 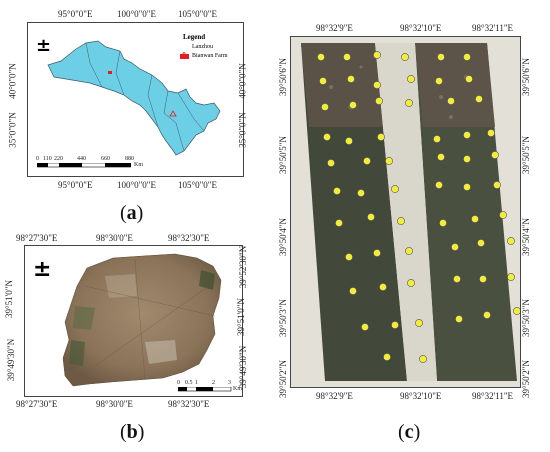 What do you see at coordinates (12, 130) in the screenshot?
I see `tick-left-a2: 35°0"0"N` at bounding box center [12, 130].